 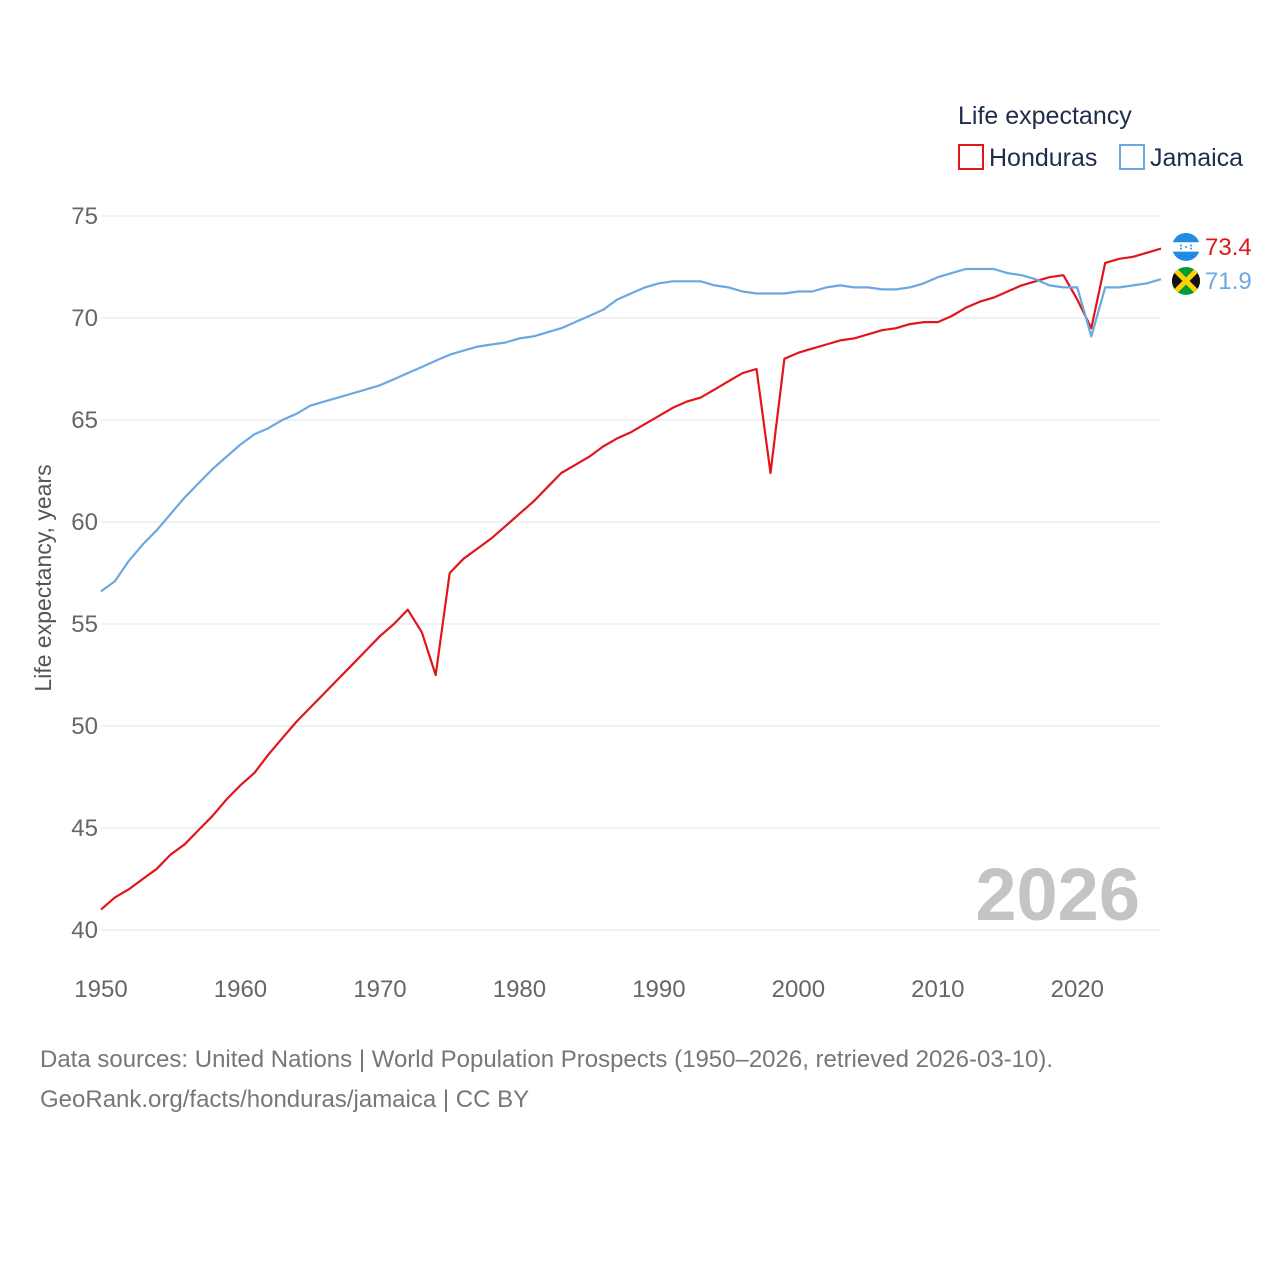 What do you see at coordinates (84, 522) in the screenshot?
I see `y-tick-label-60: 60` at bounding box center [84, 522].